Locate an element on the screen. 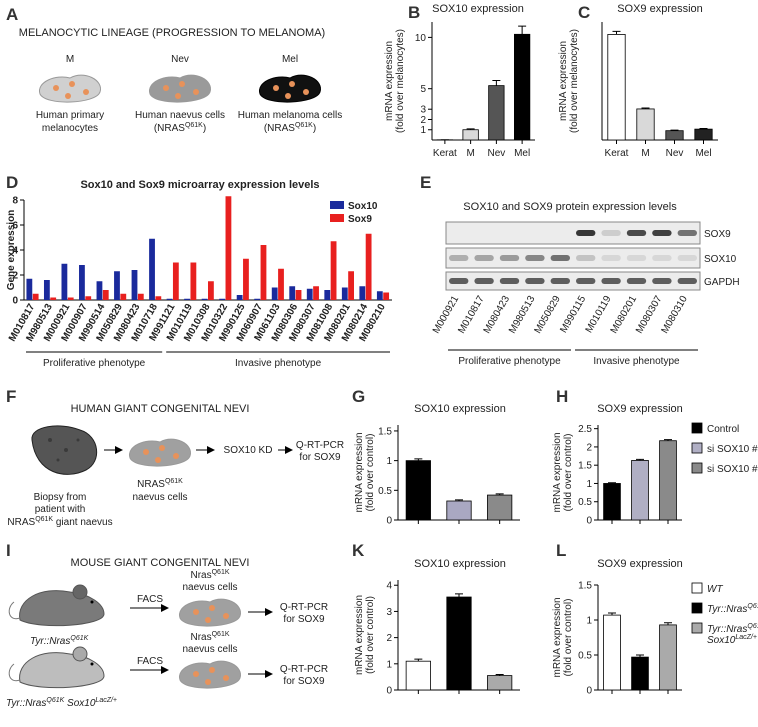 This screenshot has height=727, width=758. step-label: Q-RT-PCR is located at coordinates (320, 445).